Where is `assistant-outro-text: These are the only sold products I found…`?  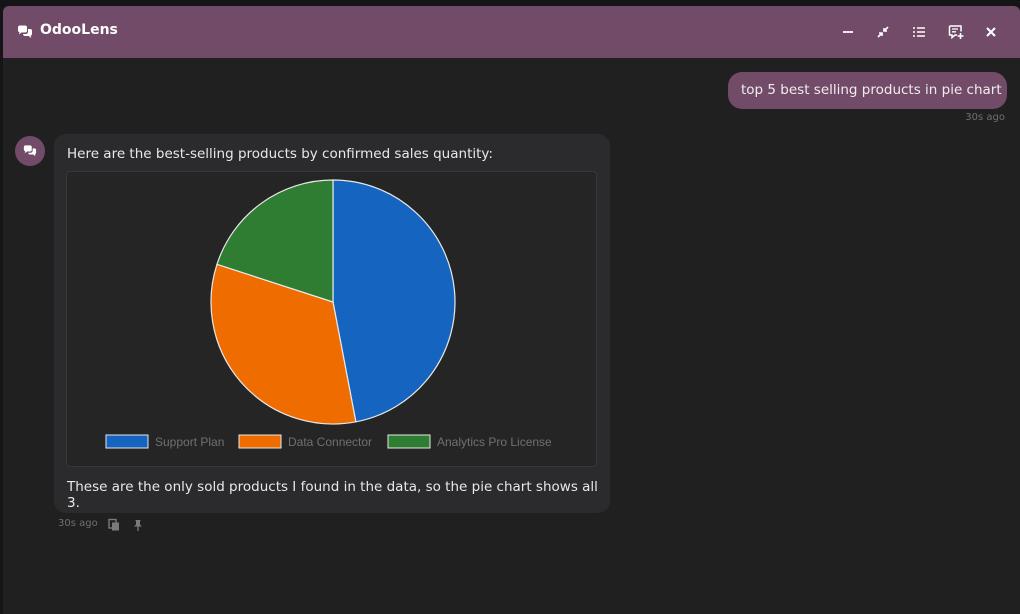
assistant-outro-text: These are the only sold products I found… is located at coordinates (332, 495).